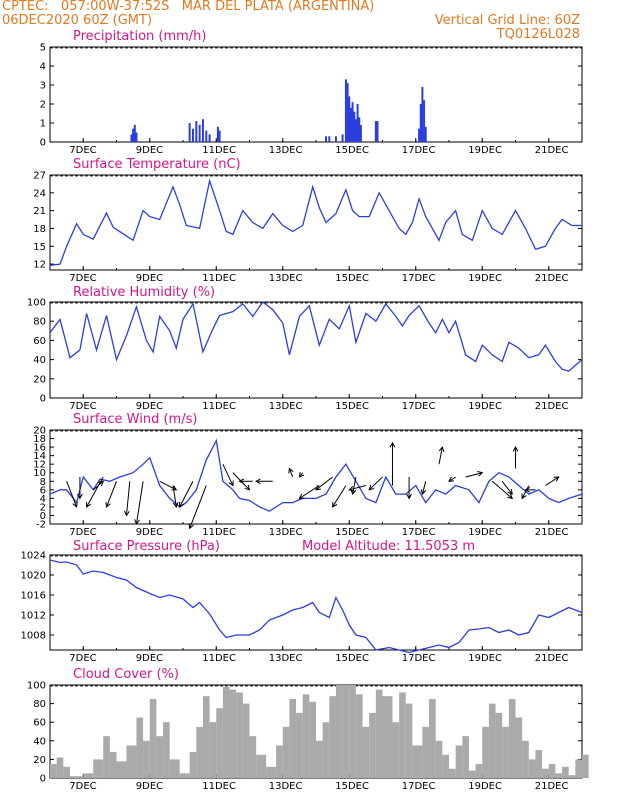 The width and height of the screenshot is (618, 800). I want to click on temp-xtick-label: 21DEC, so click(552, 278).